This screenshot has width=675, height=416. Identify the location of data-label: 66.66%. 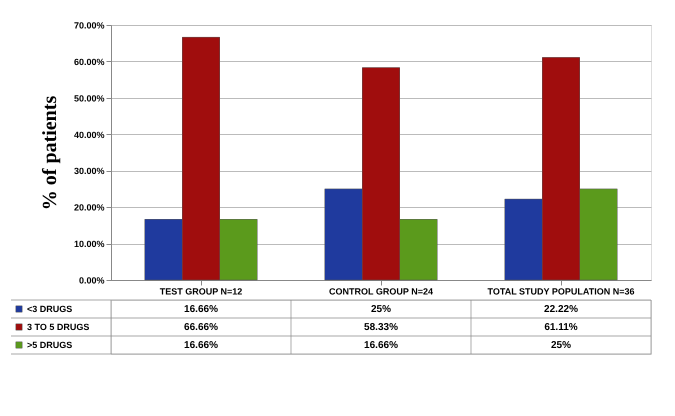
(201, 327).